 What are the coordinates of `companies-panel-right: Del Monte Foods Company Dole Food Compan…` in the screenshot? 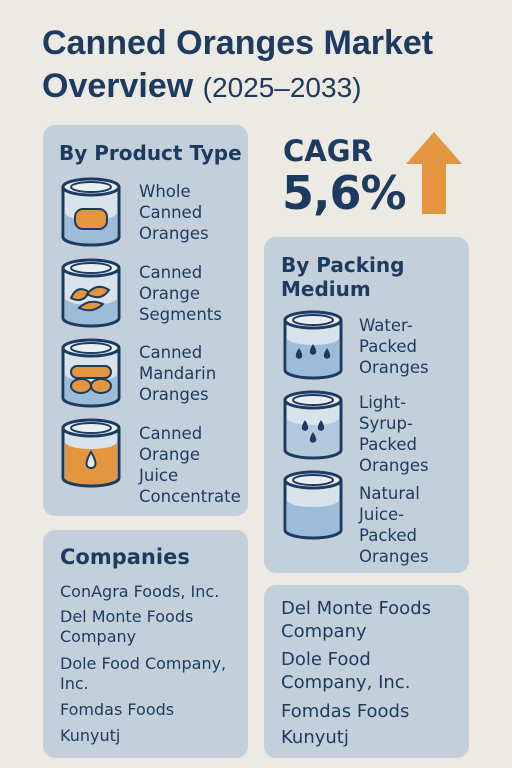 It's located at (366, 671).